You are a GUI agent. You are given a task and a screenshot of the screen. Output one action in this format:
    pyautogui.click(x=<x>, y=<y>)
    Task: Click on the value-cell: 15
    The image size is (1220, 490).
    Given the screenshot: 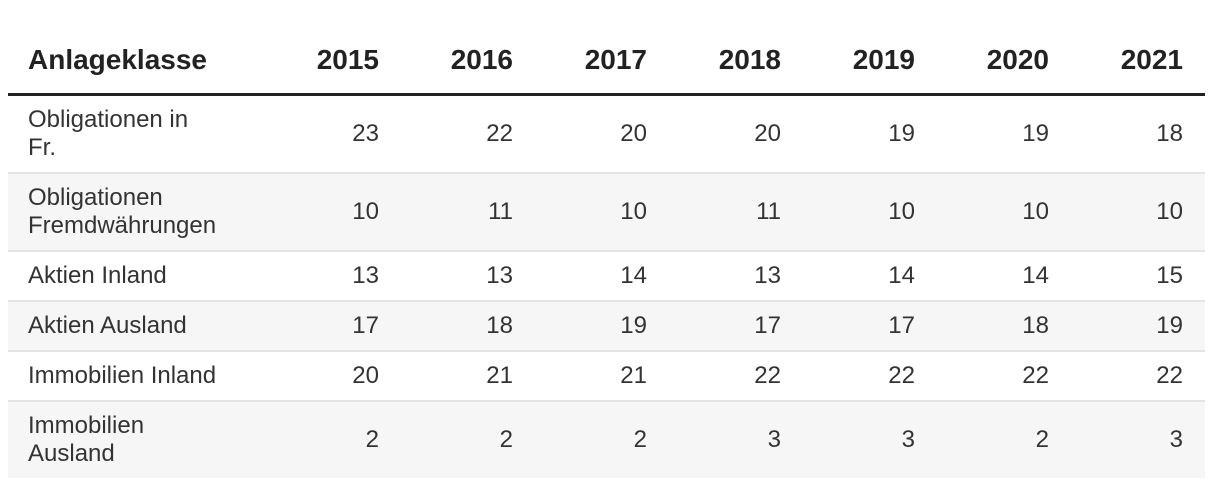 What is the action you would take?
    pyautogui.click(x=1138, y=275)
    